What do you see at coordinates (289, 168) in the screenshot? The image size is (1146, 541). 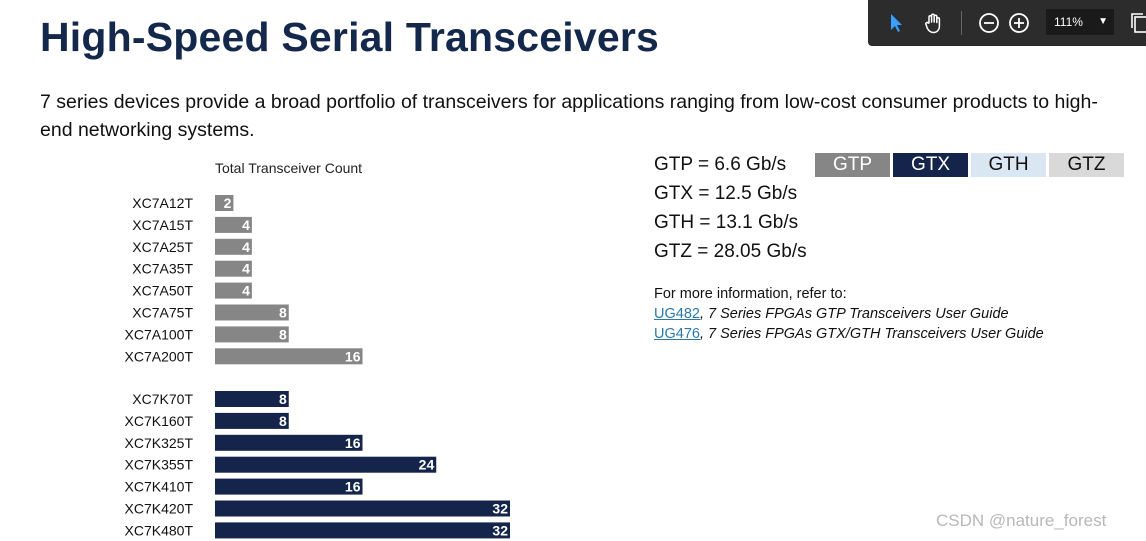 I see `chart-title: Total Transceiver Count` at bounding box center [289, 168].